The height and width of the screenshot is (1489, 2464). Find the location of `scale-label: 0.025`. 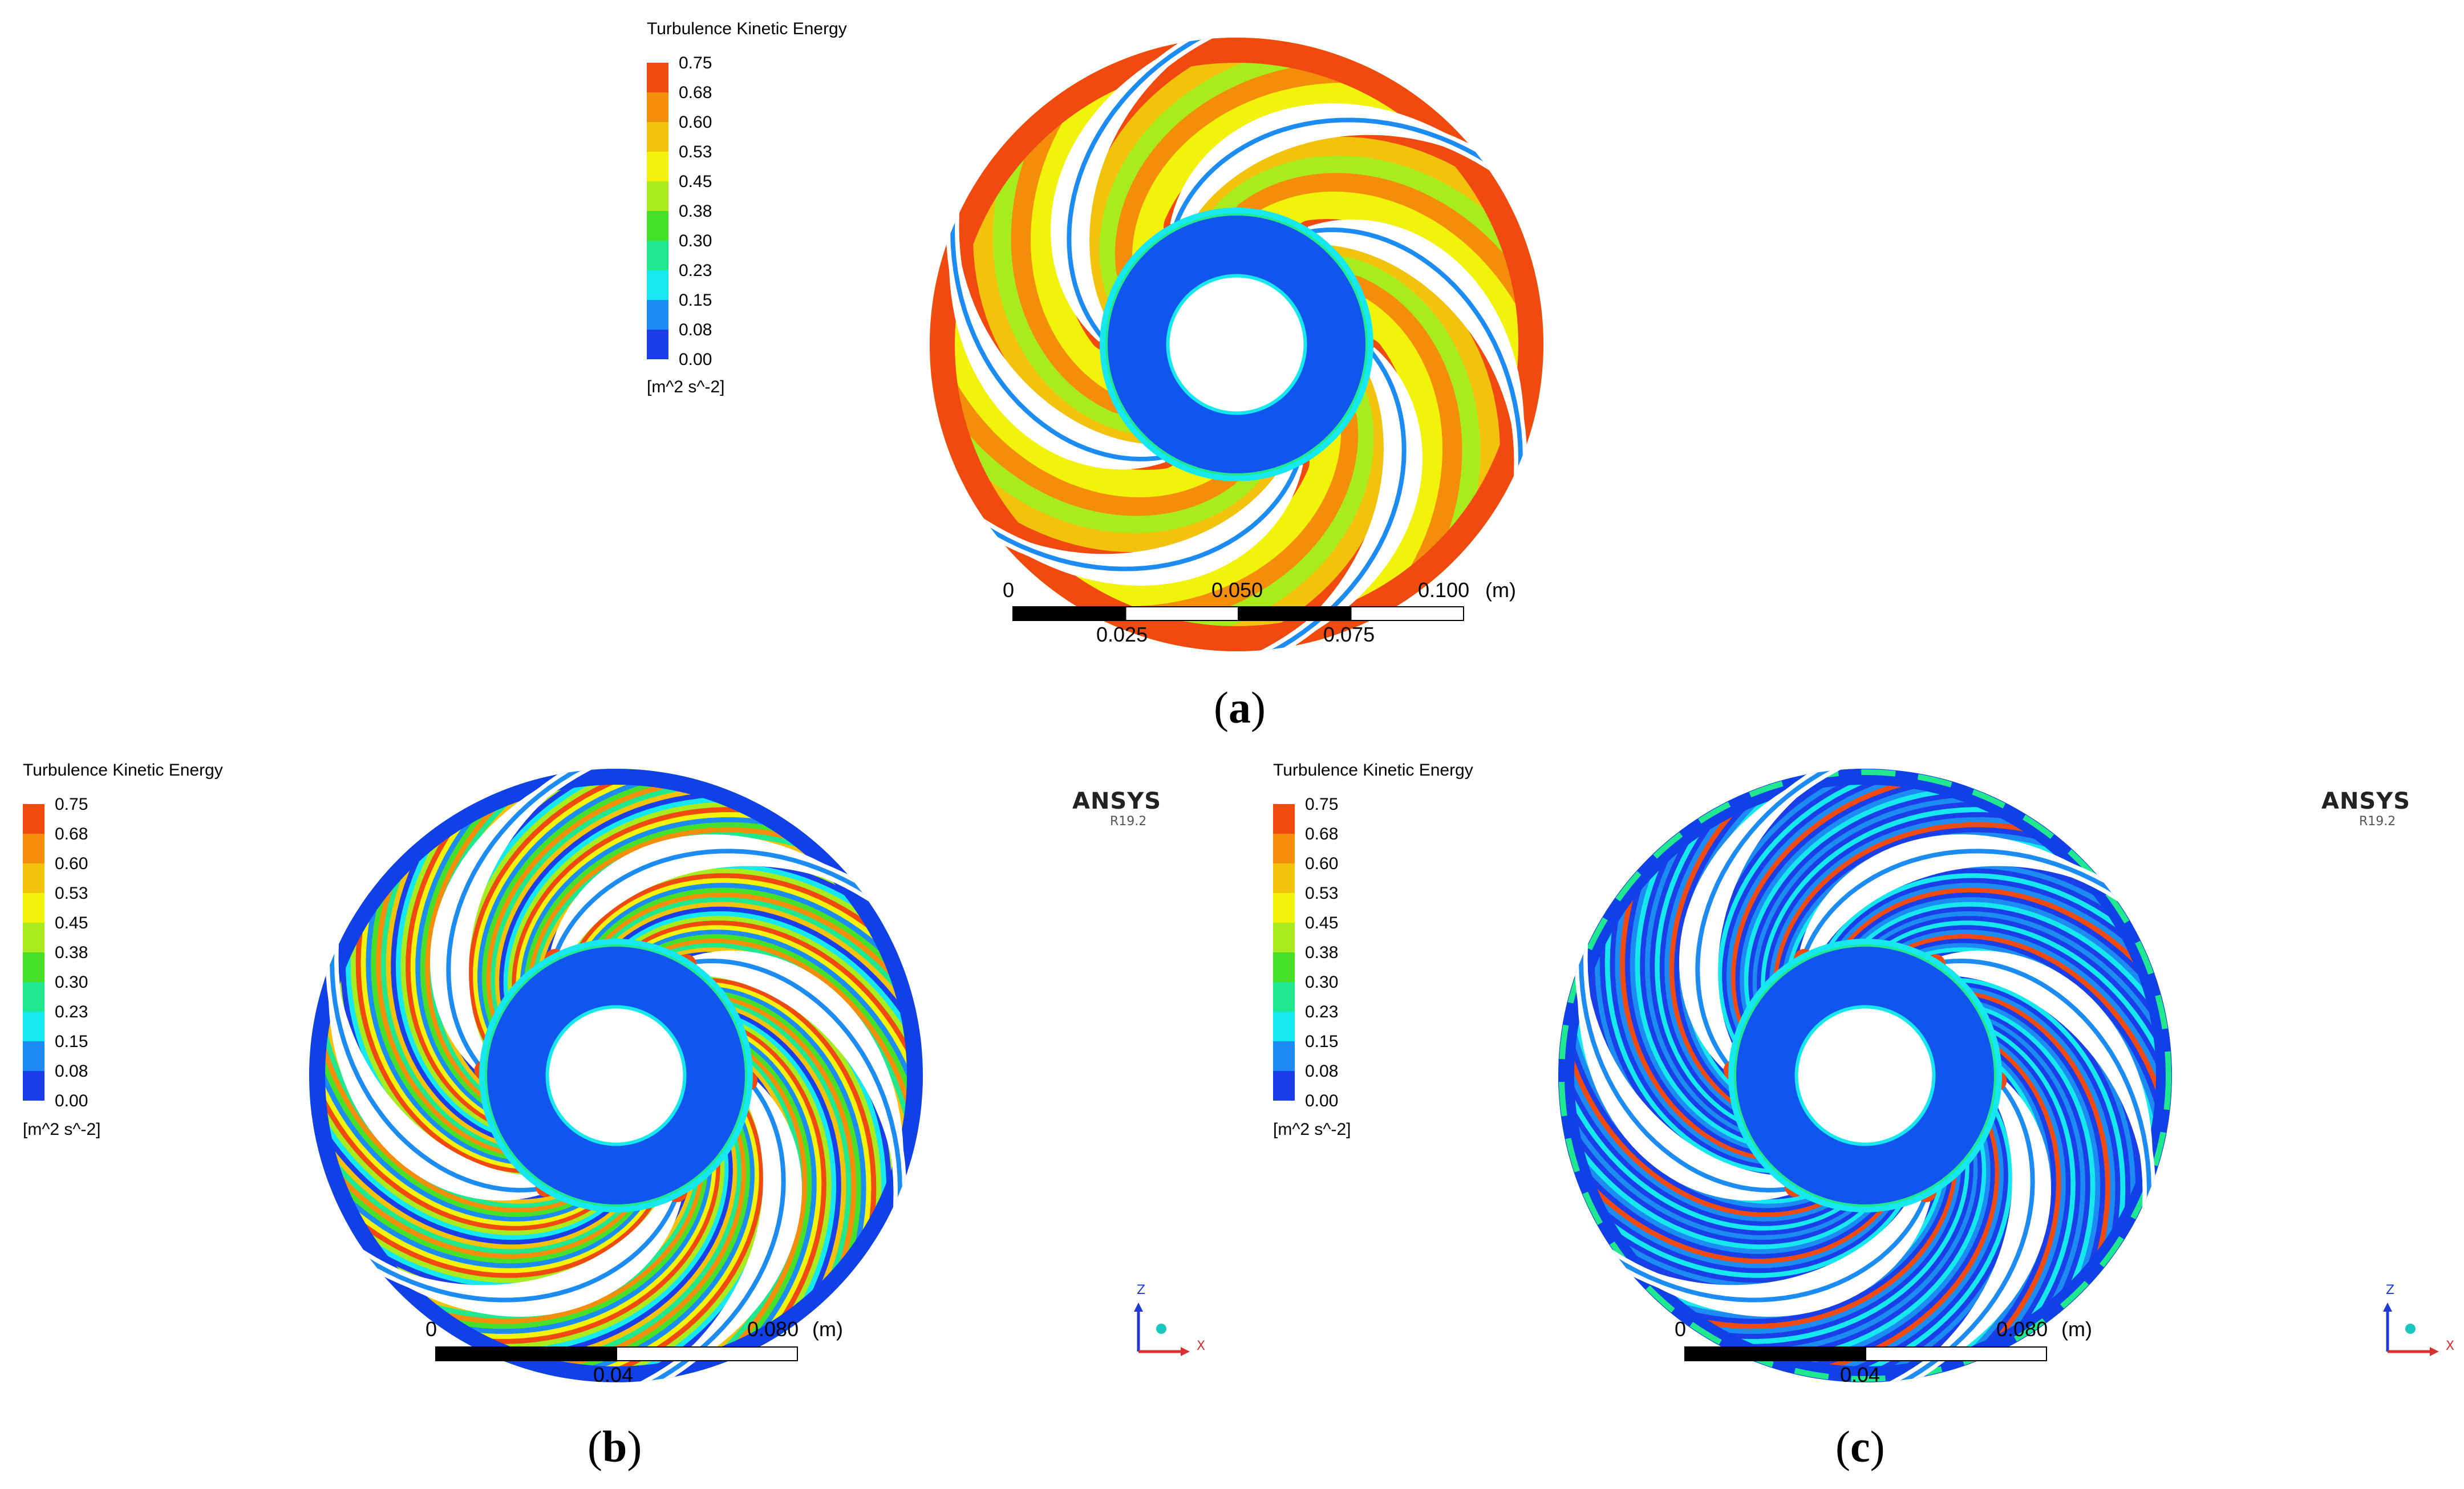

scale-label: 0.025 is located at coordinates (1122, 634).